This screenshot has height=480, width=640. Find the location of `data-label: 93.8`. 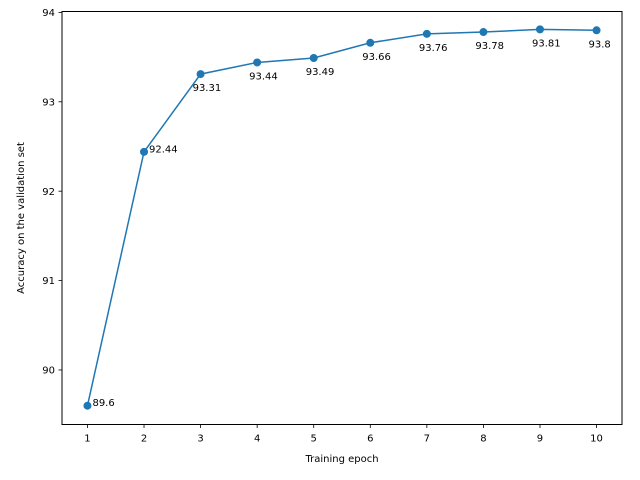

data-label: 93.8 is located at coordinates (600, 44).